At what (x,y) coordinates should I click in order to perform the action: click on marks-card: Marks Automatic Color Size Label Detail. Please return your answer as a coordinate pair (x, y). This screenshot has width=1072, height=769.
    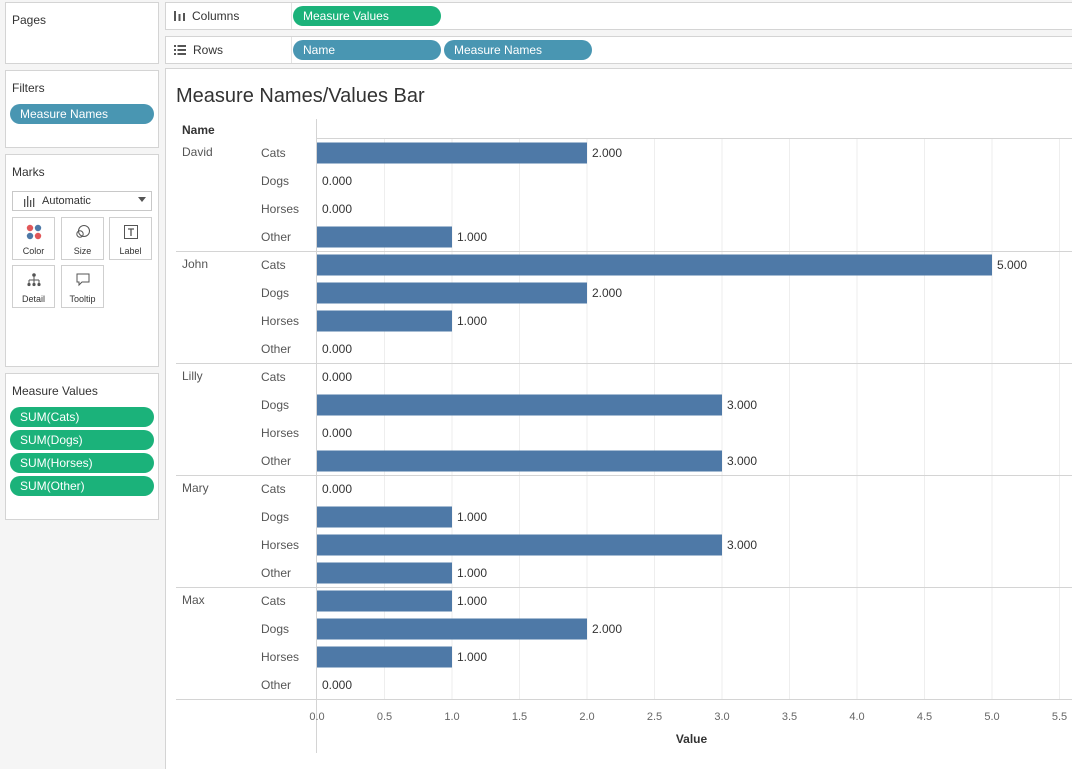
    Looking at the image, I should click on (82, 260).